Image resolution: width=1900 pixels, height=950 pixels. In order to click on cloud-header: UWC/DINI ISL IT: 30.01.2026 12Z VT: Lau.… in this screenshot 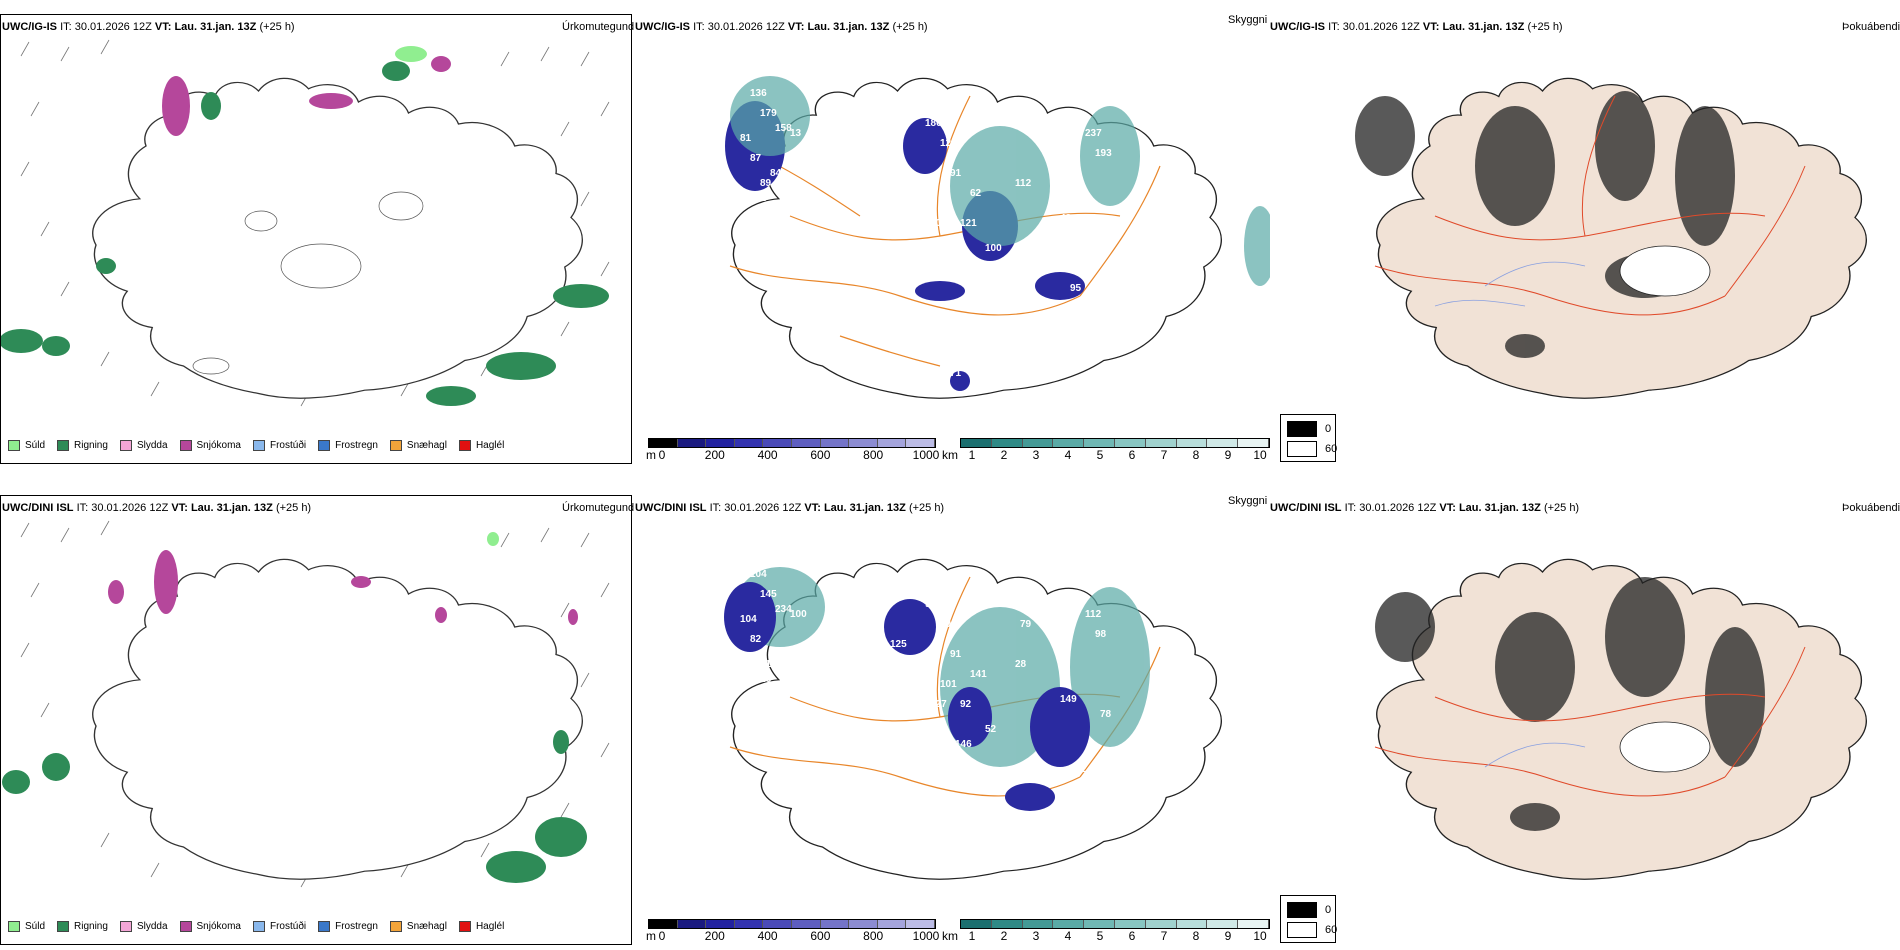, I will do `click(789, 508)`.